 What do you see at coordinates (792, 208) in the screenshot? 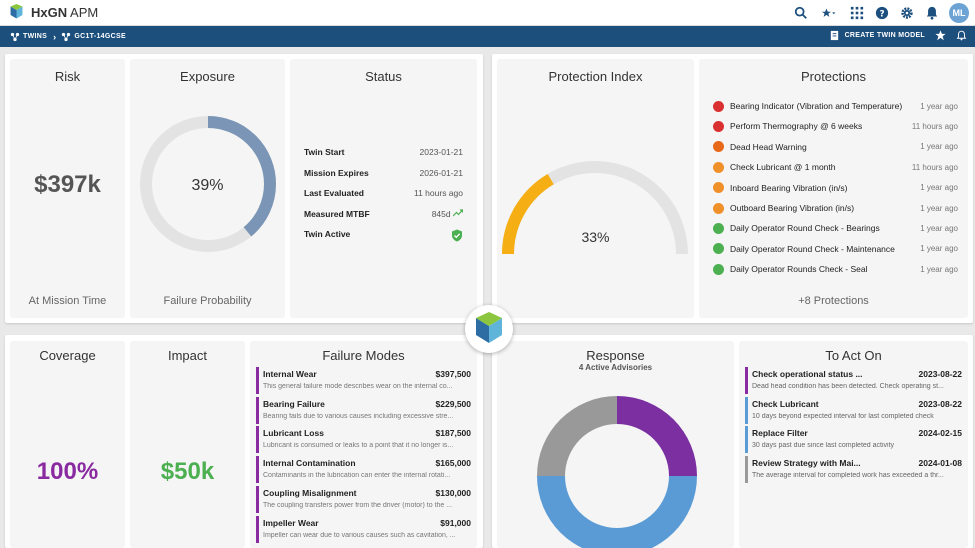
I see `protection-name: Outboard Bearing Vibration (in/s)` at bounding box center [792, 208].